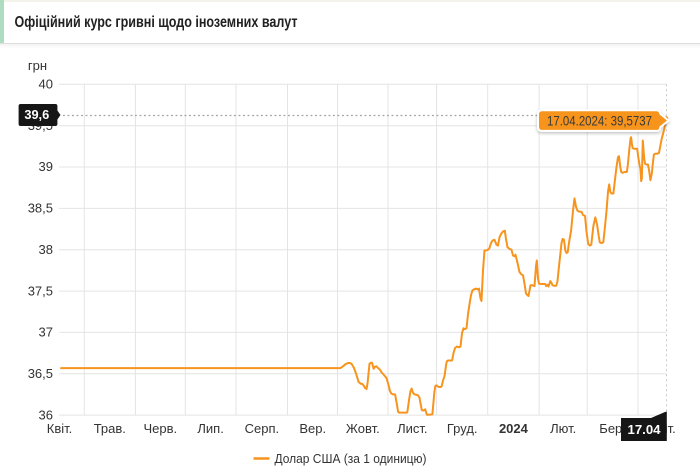 This screenshot has width=700, height=472. I want to click on svg-text: Бер., so click(612, 428).